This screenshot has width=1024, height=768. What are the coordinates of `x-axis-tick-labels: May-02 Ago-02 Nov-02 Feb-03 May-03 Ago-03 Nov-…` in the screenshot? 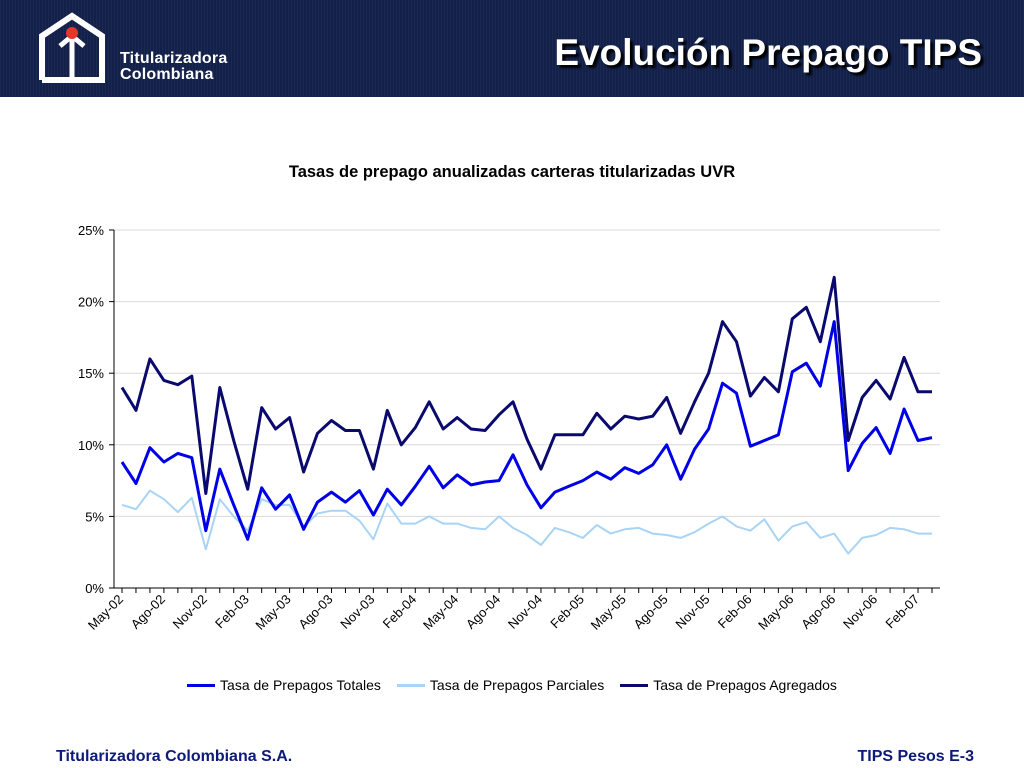 It's located at (503, 612).